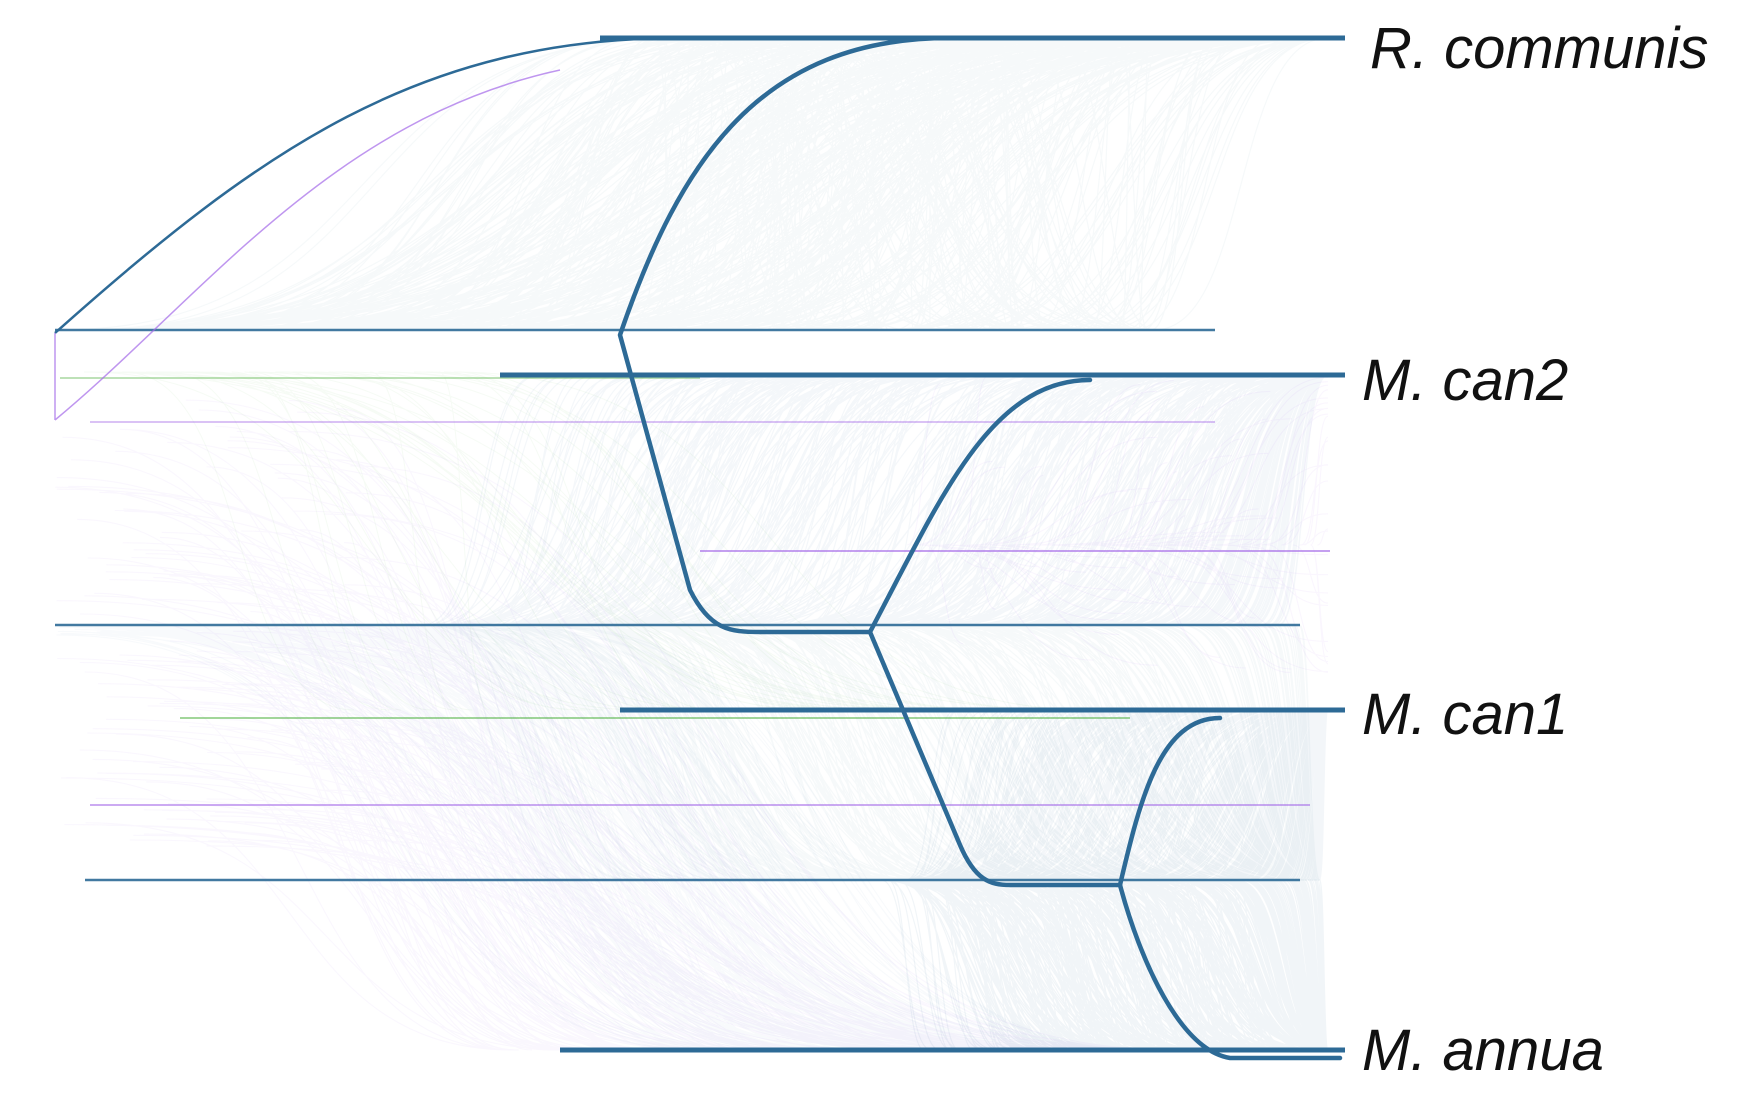  I want to click on species-label-m-annua: M. annua, so click(1483, 1050).